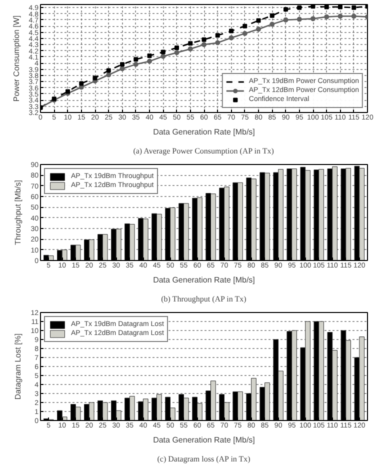  Describe the element at coordinates (16, 58) in the screenshot. I see `y-axis-title: Power Consumption [W]` at that location.